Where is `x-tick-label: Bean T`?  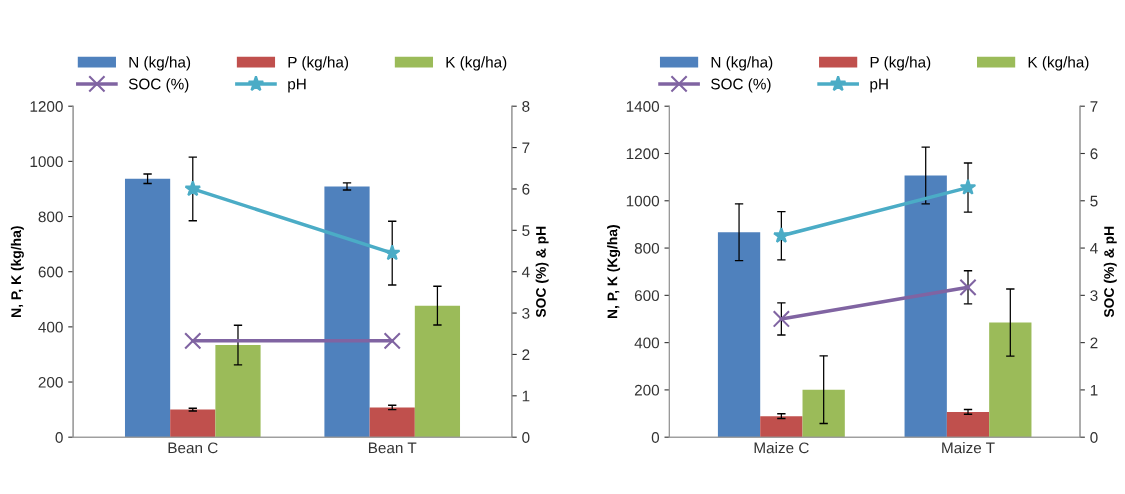 x-tick-label: Bean T is located at coordinates (392, 448).